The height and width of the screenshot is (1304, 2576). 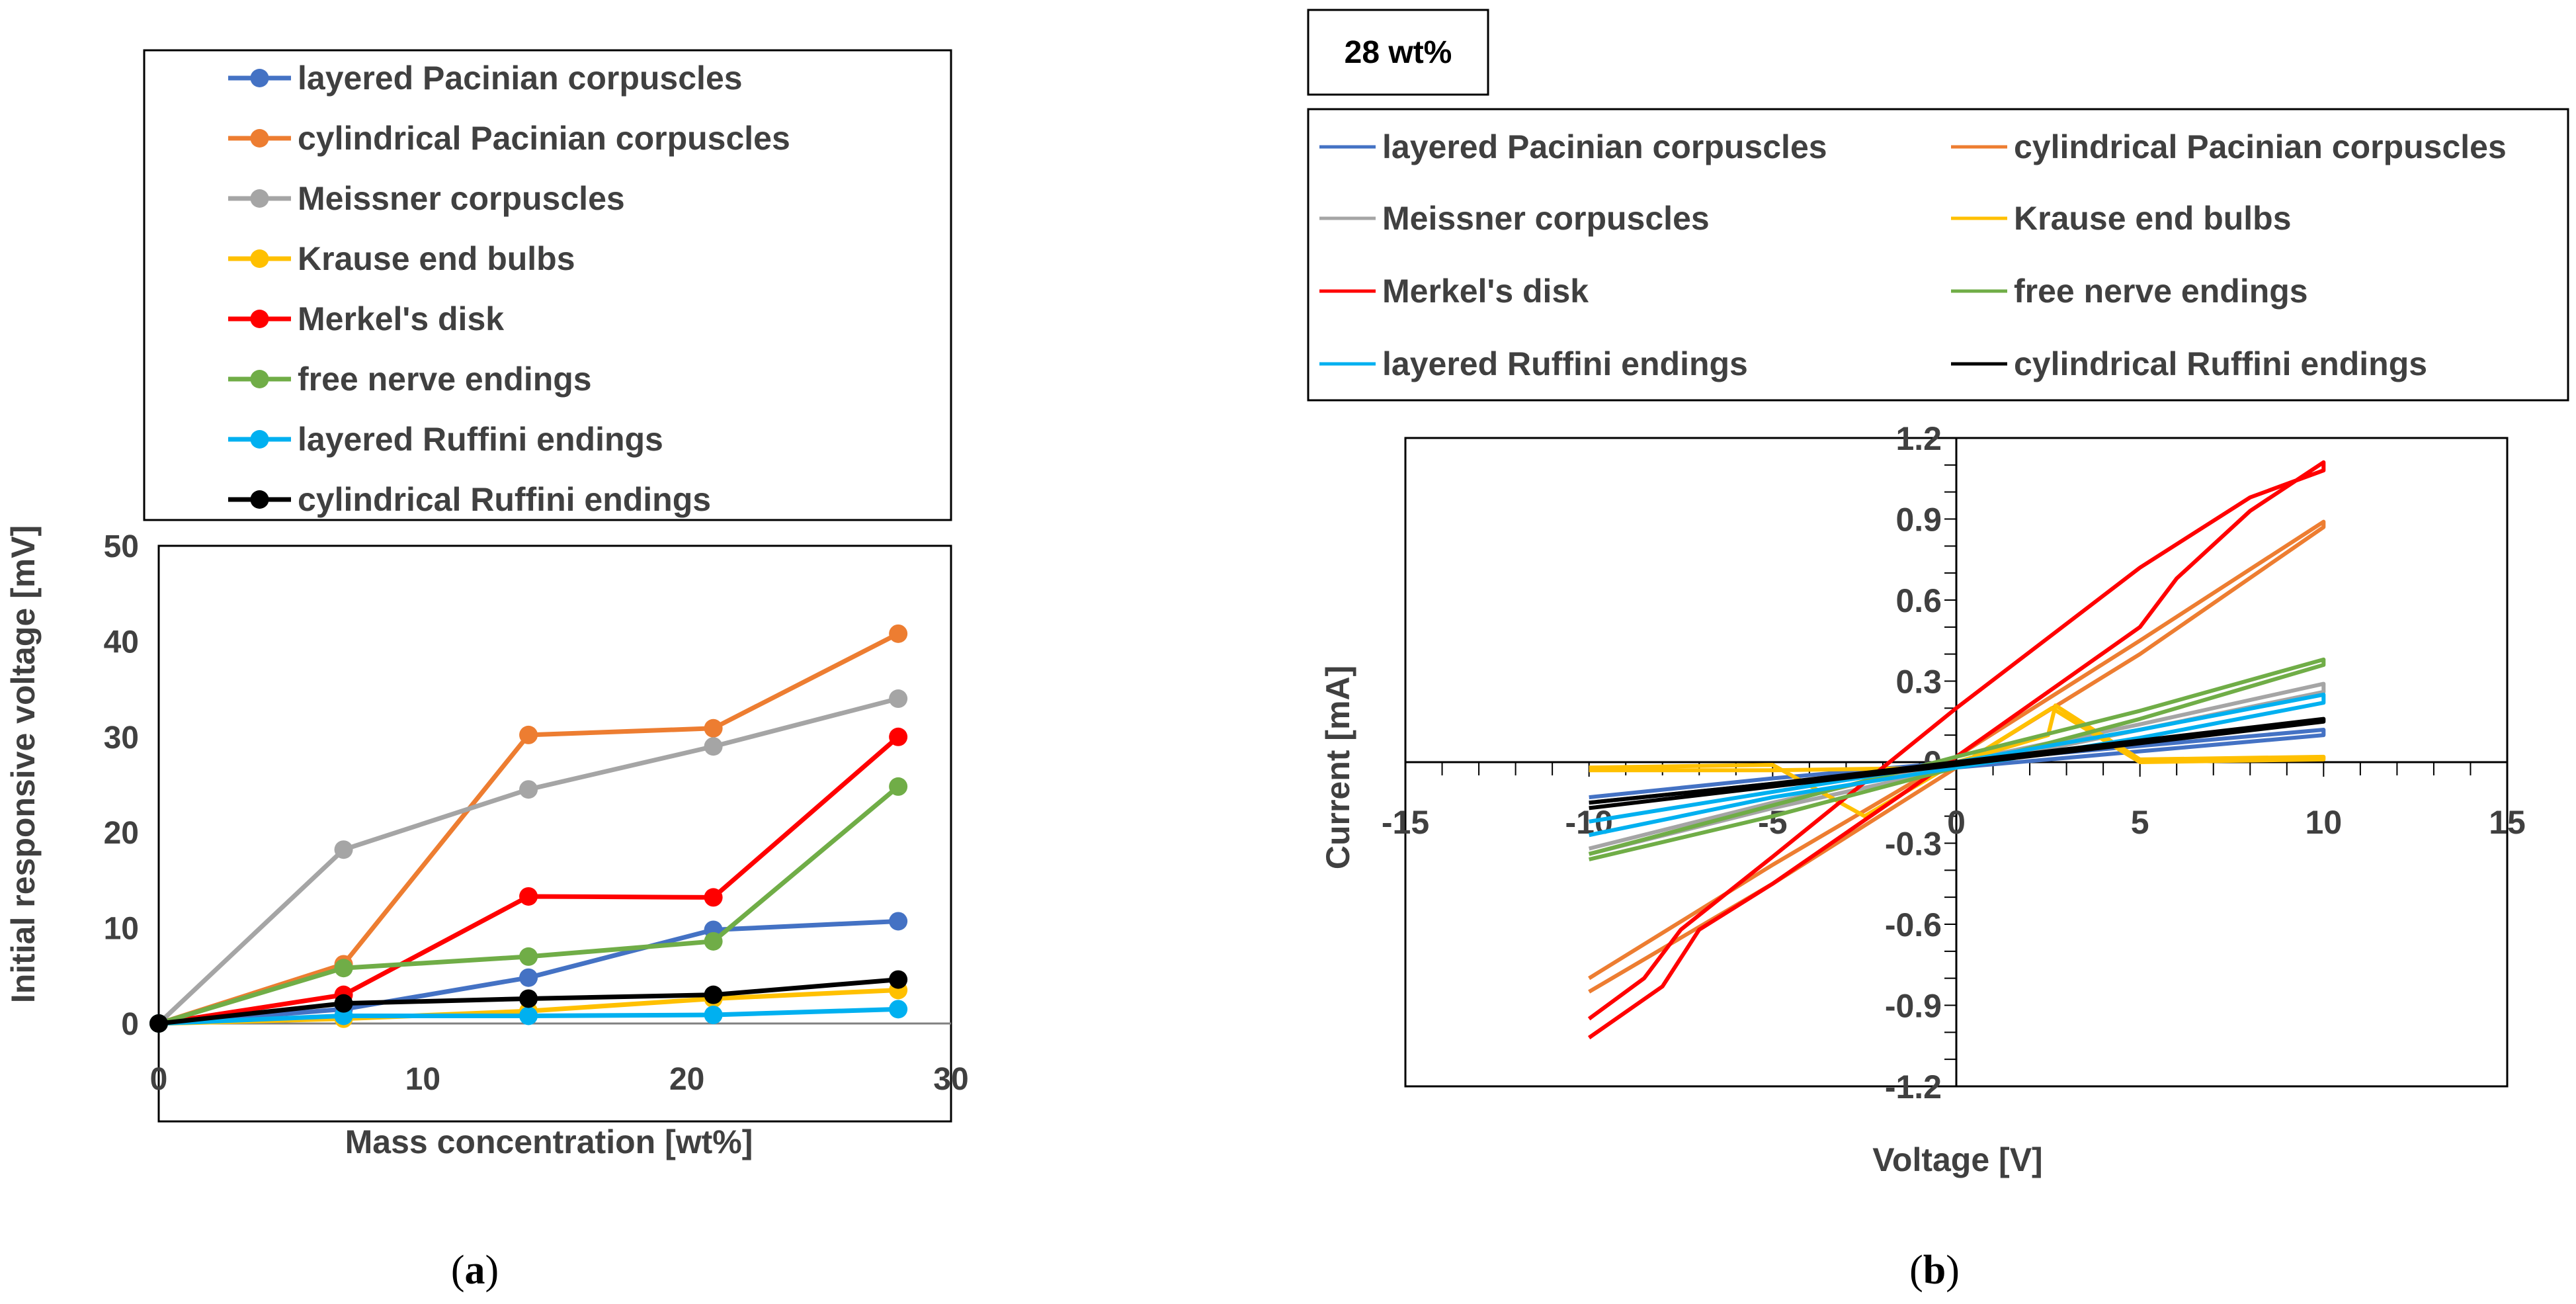 I want to click on panel-b-y-tick-label: -0.9, so click(x=1914, y=1006).